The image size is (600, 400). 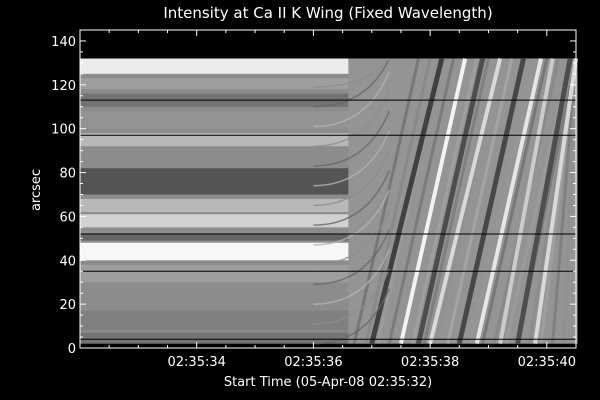 I want to click on y-tick-label: 140, so click(x=63, y=42).